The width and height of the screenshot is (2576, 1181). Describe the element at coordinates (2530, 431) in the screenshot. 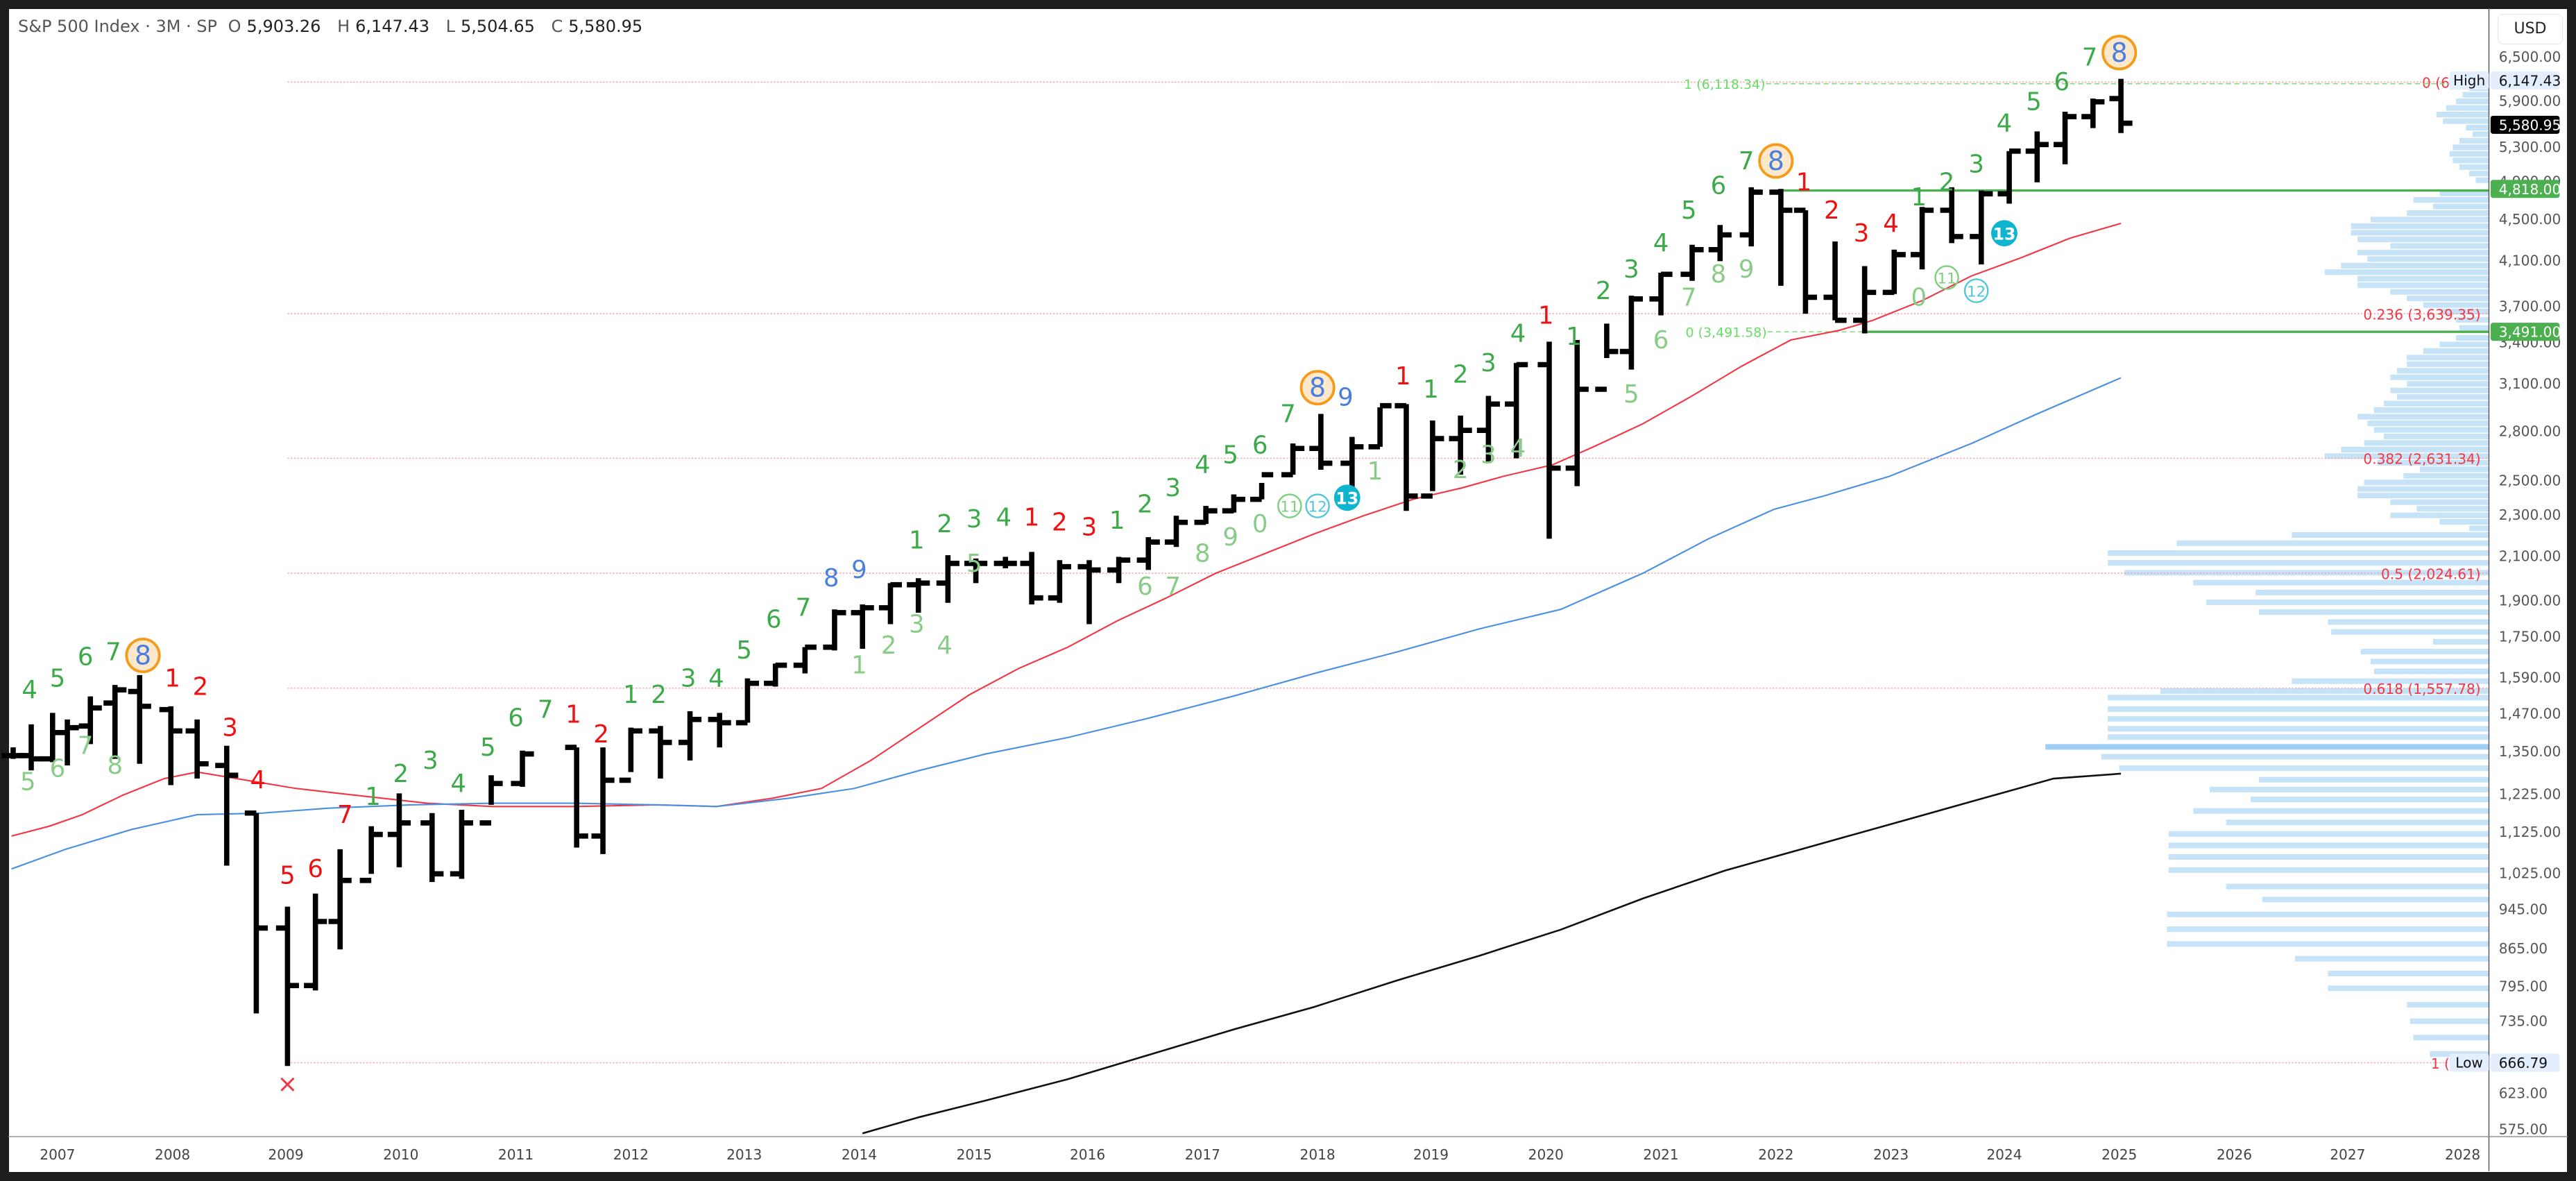

I see `price-tick: 2,800.00` at that location.